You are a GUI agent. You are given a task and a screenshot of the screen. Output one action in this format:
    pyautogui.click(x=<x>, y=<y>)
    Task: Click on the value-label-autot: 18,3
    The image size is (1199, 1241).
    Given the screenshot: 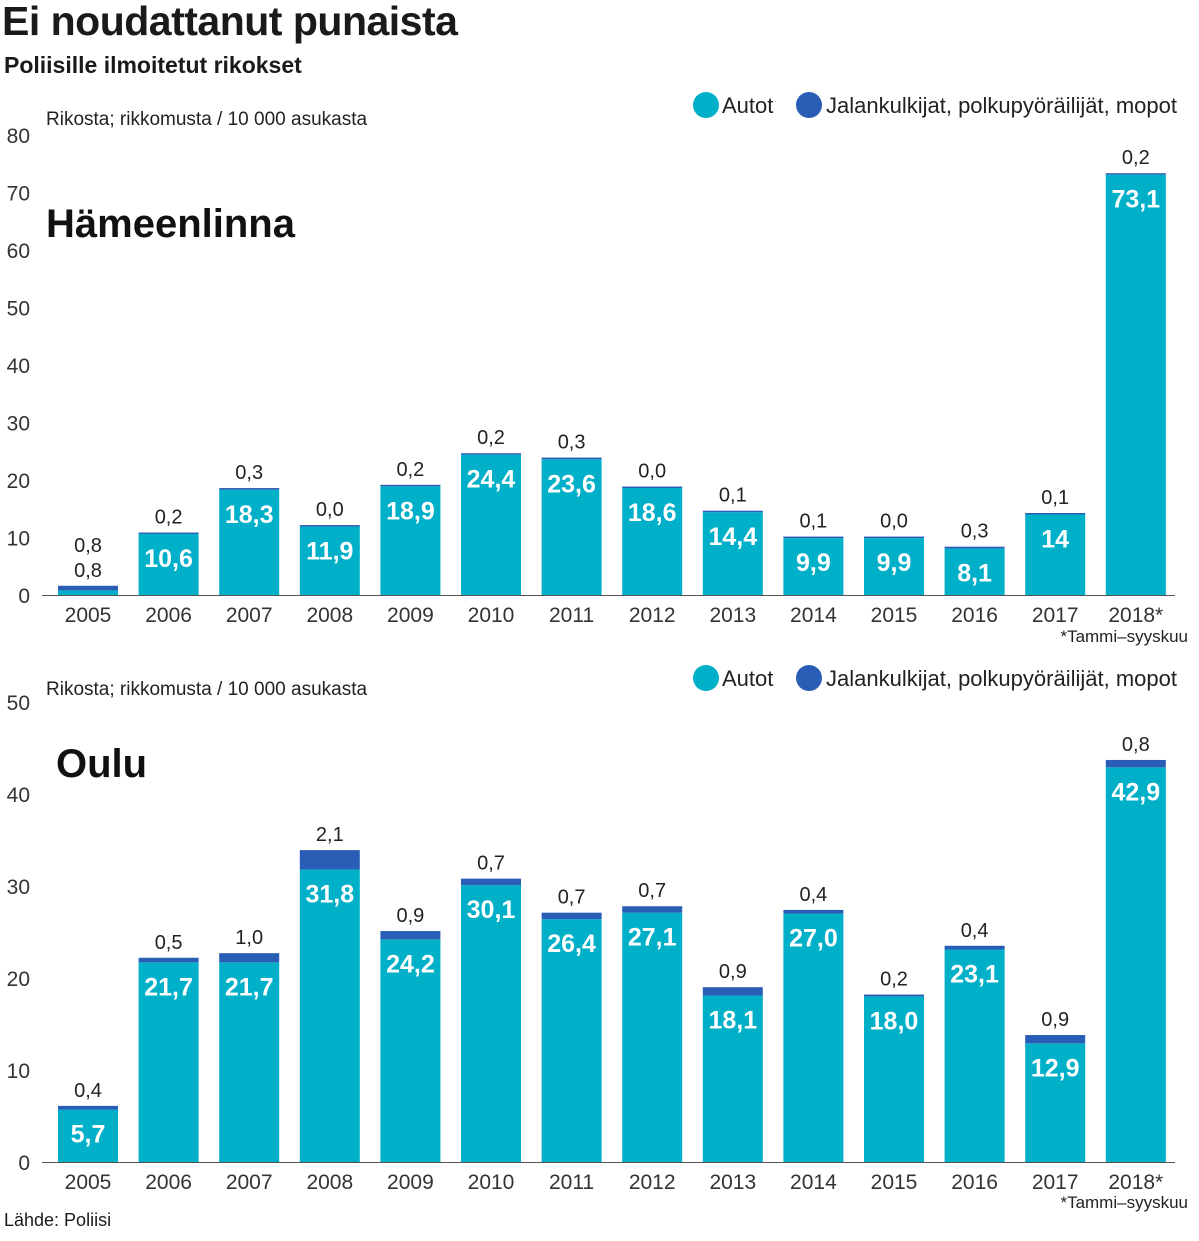 What is the action you would take?
    pyautogui.click(x=249, y=515)
    